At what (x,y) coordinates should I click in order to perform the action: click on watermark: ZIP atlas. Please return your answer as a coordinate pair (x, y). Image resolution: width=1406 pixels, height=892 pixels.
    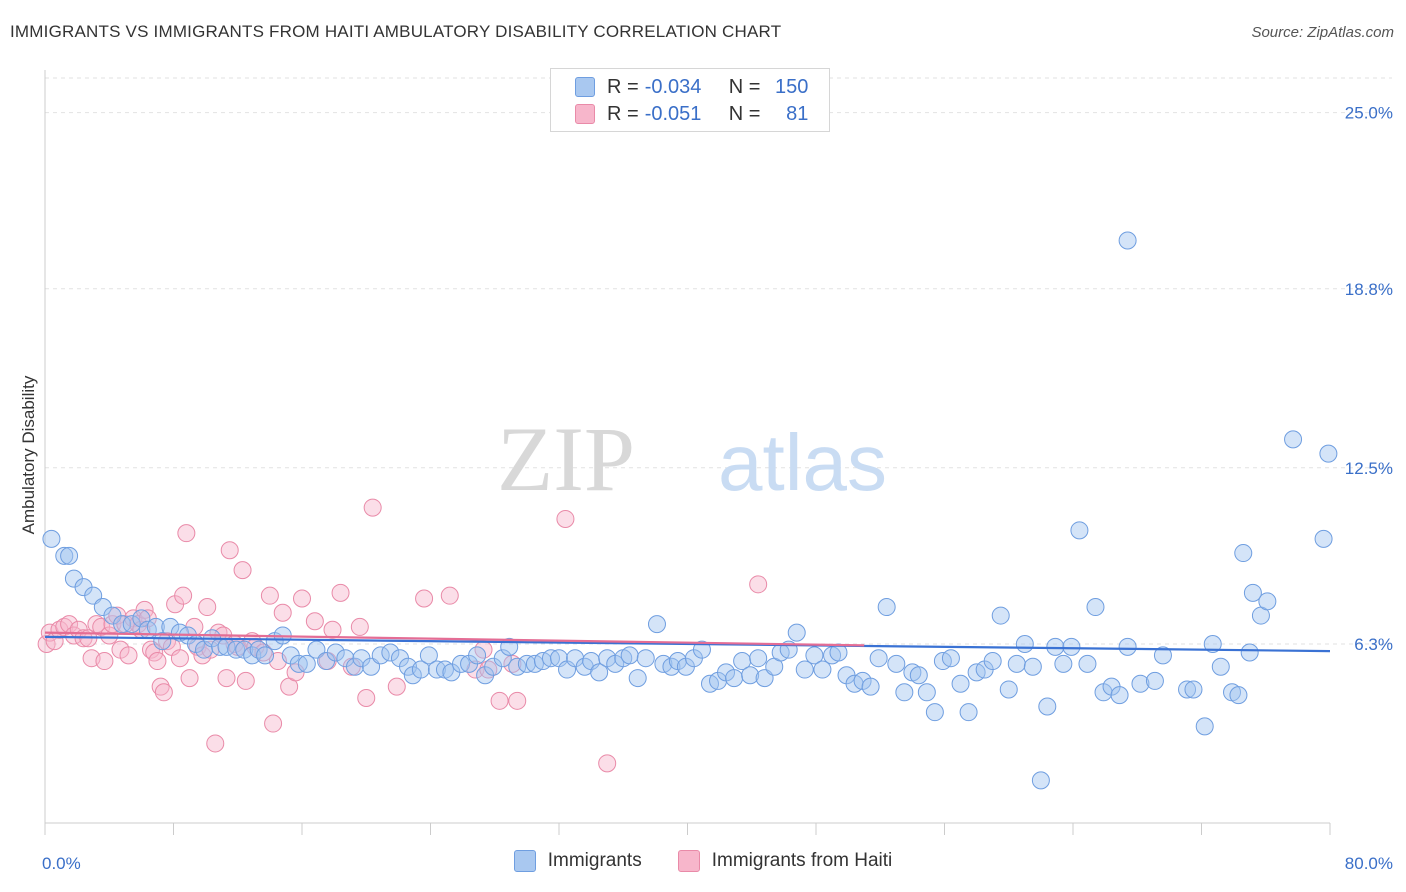
    Looking at the image, I should click on (692, 459).